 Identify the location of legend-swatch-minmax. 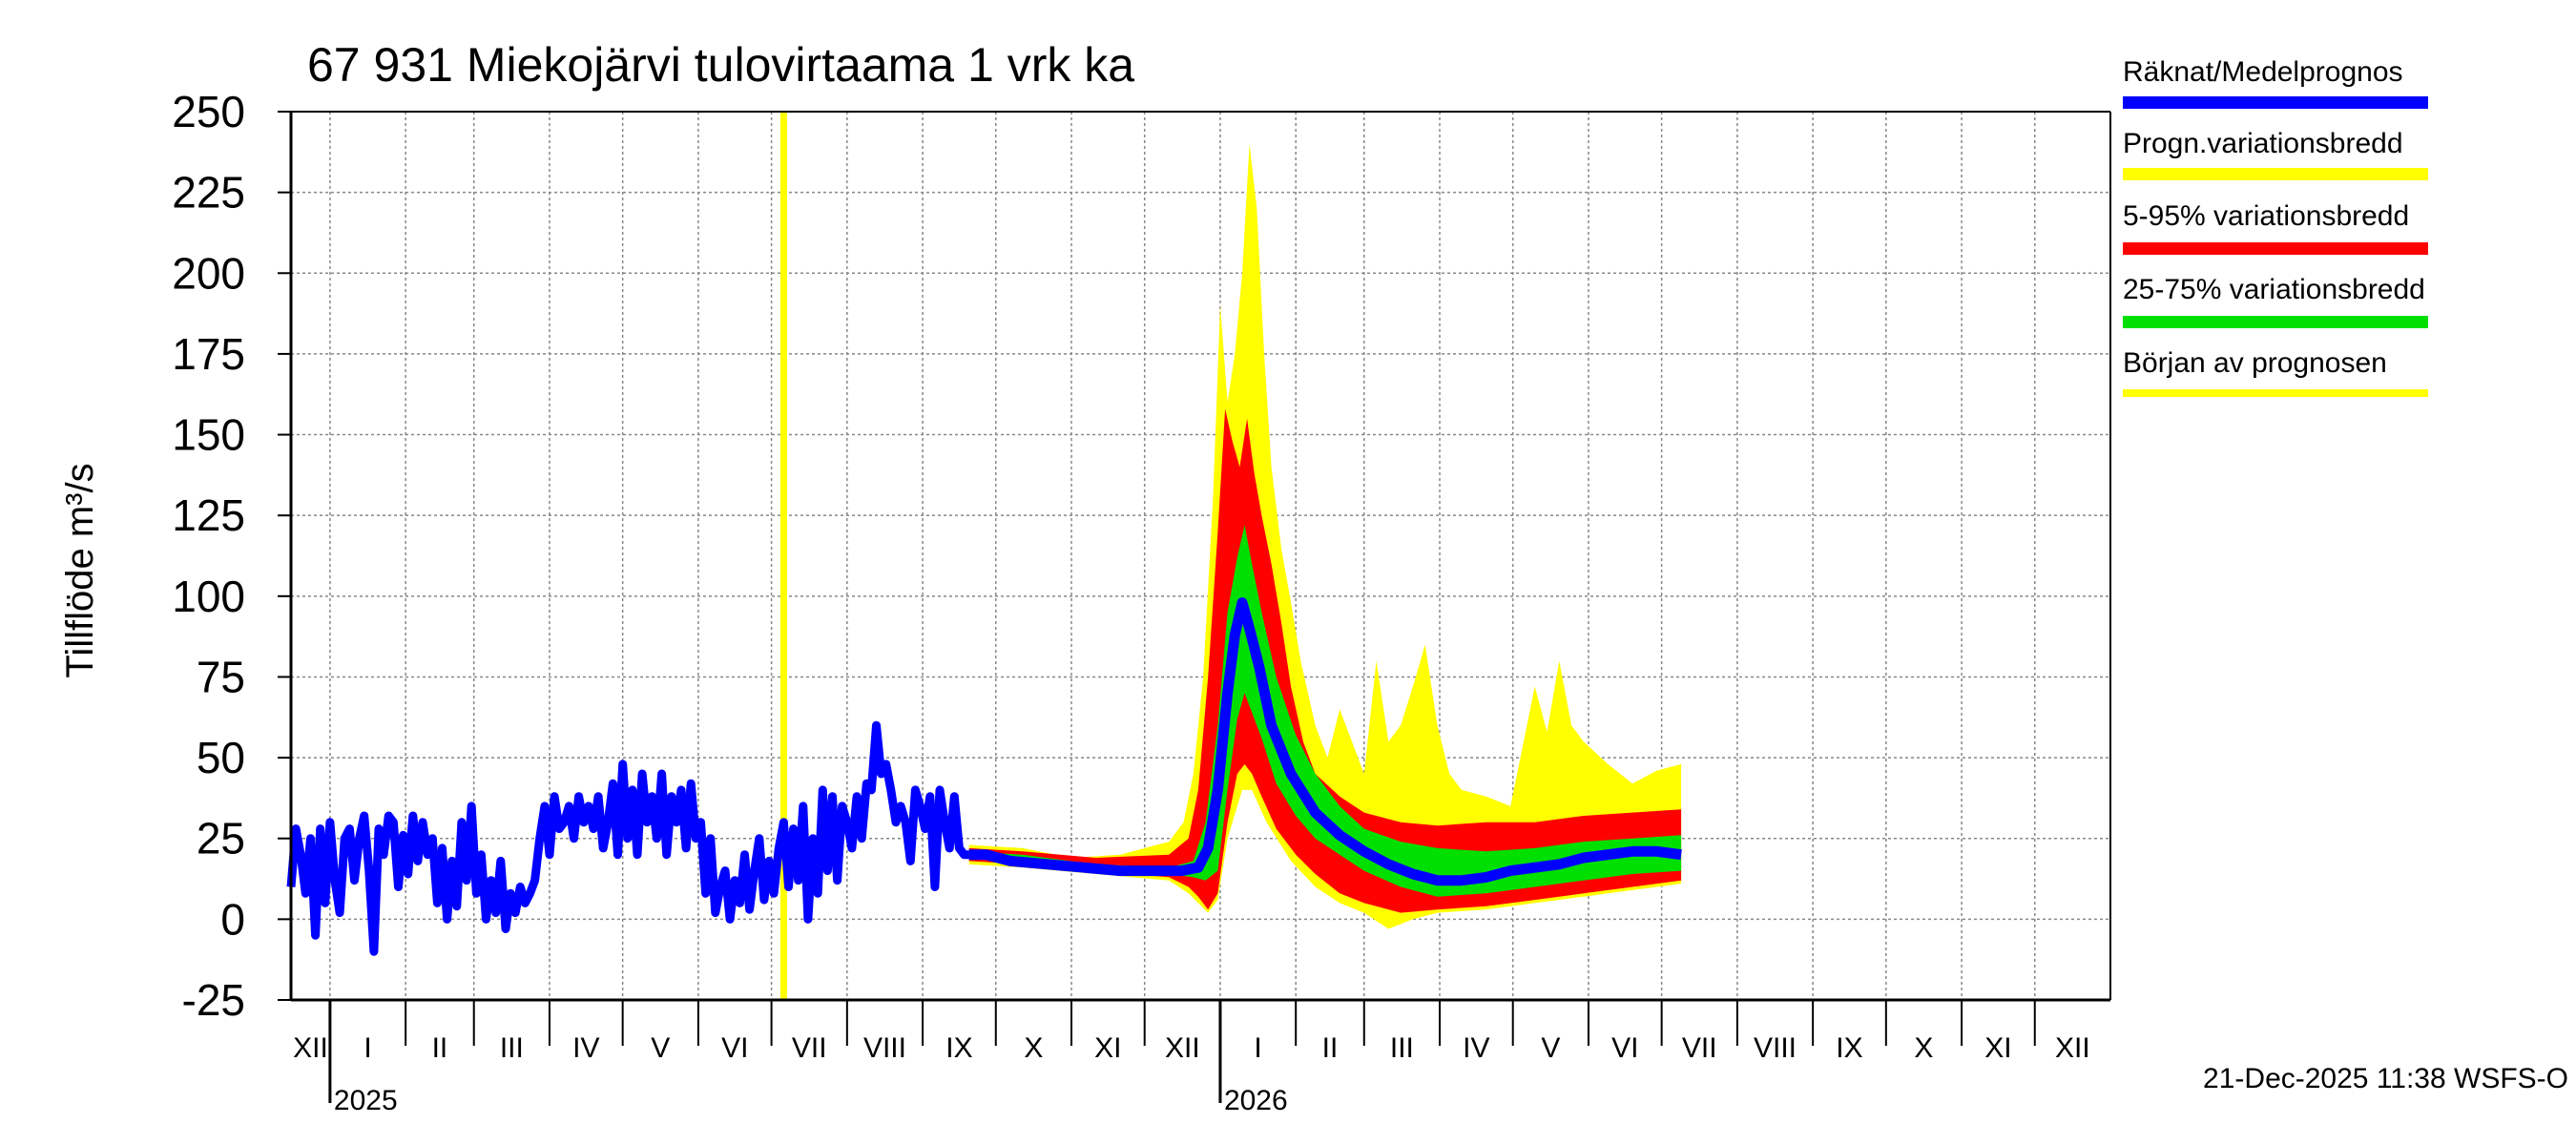
(2275, 174).